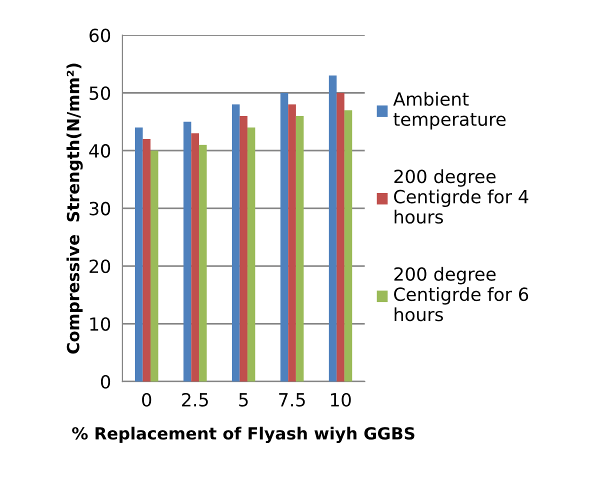 This screenshot has width=612, height=502. I want to click on x-tick-label: 0, so click(147, 399).